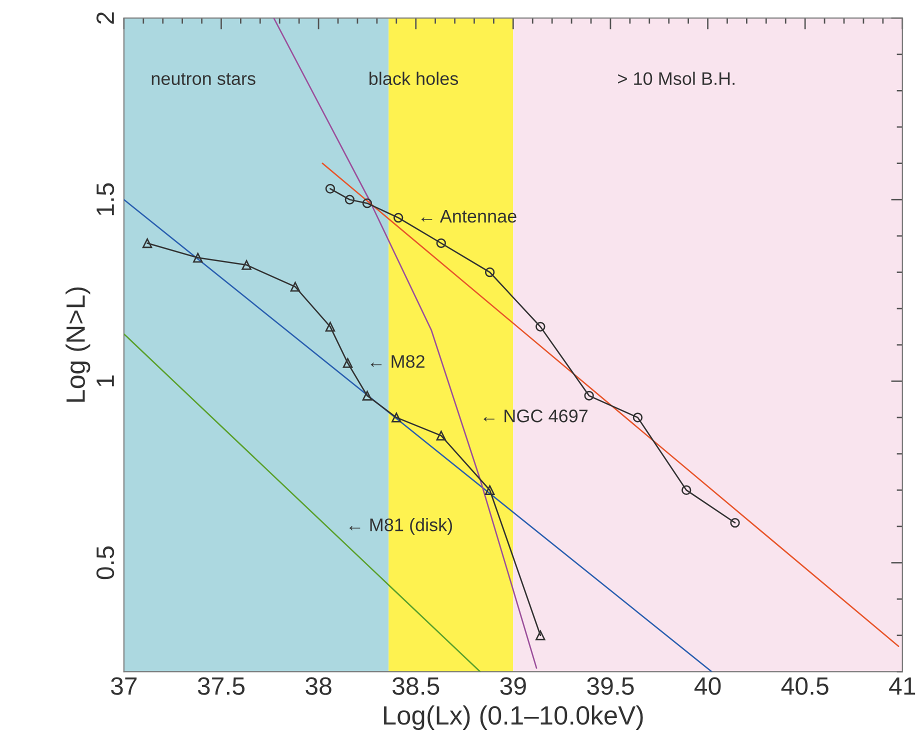  Describe the element at coordinates (804, 686) in the screenshot. I see `x-tick-label: 40.5` at that location.